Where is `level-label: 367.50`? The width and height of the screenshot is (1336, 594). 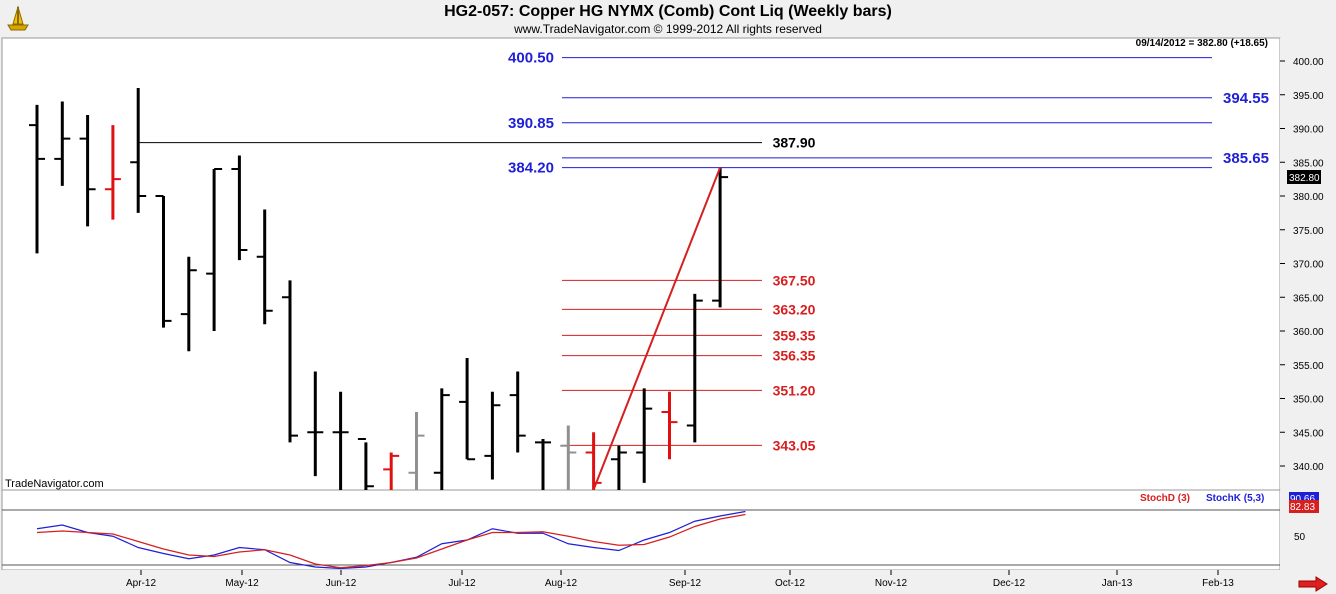
level-label: 367.50 is located at coordinates (794, 280).